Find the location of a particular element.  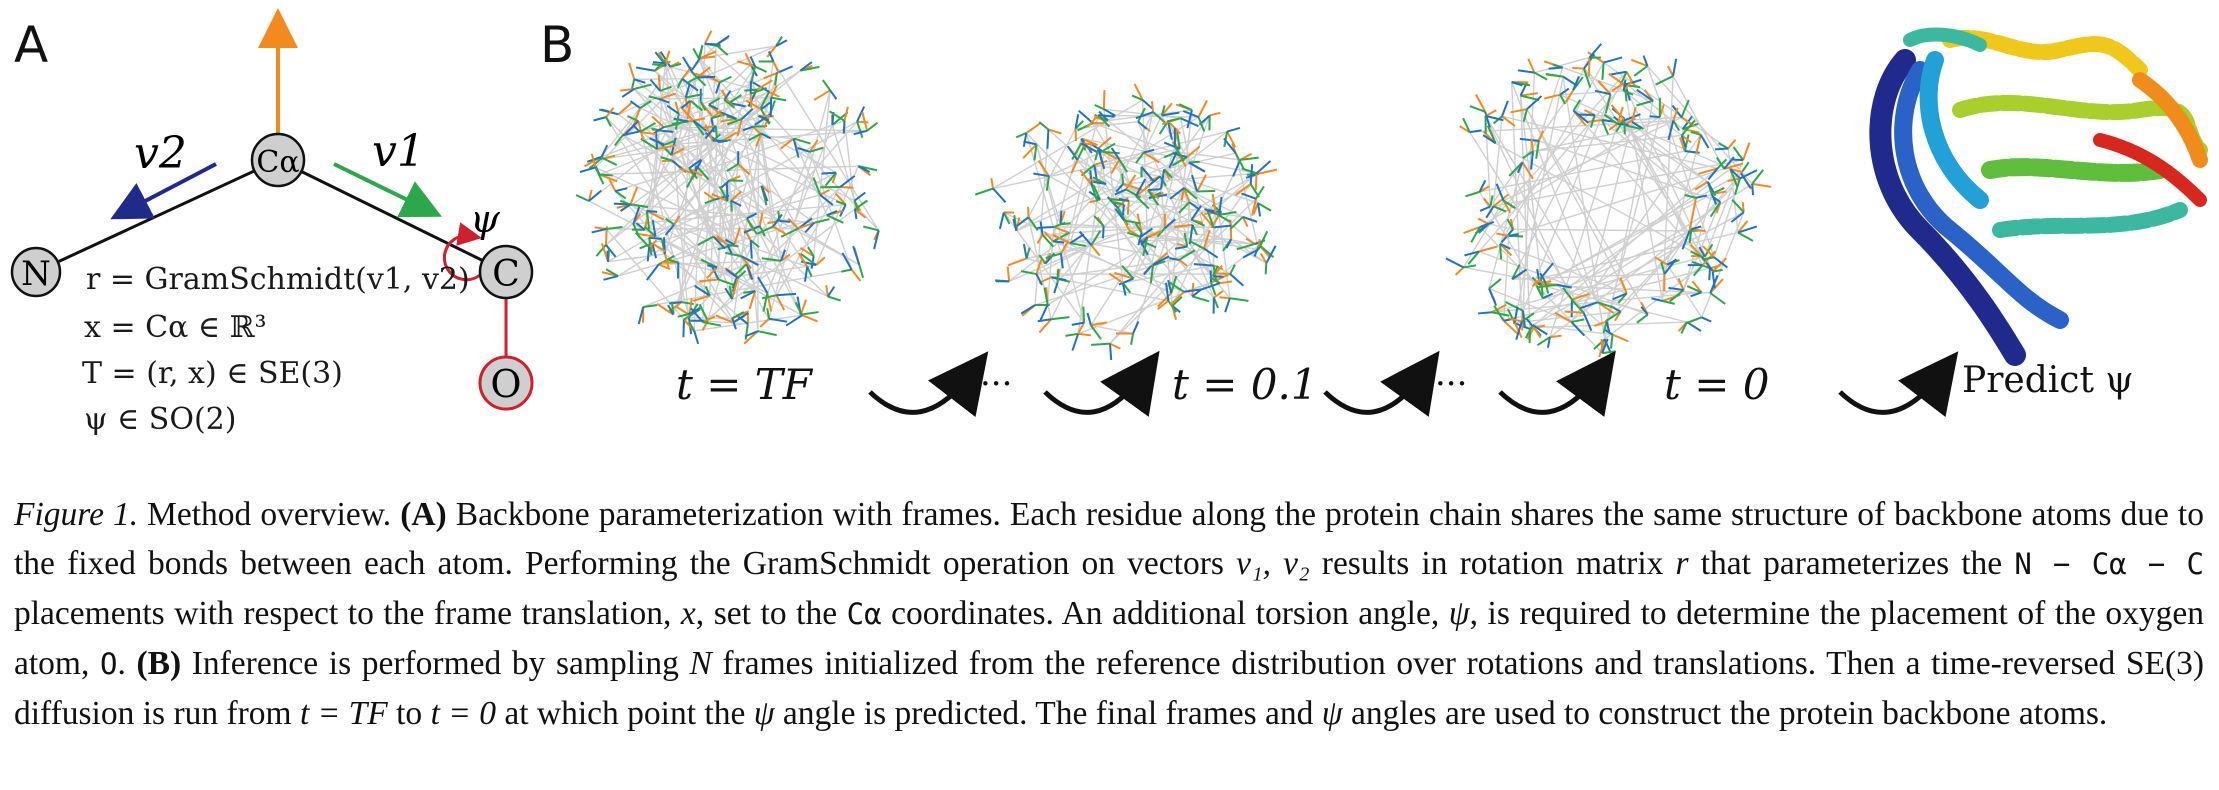

v1-label: v1 is located at coordinates (398, 151).